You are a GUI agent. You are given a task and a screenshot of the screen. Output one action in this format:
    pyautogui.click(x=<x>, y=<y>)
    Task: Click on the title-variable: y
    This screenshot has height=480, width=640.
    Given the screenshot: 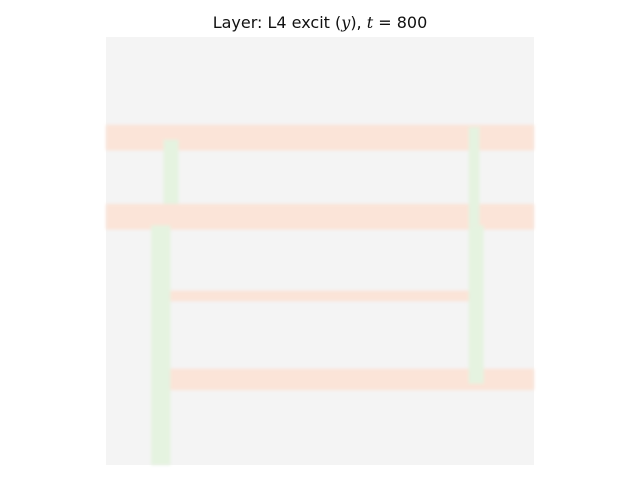 What is the action you would take?
    pyautogui.click(x=346, y=22)
    